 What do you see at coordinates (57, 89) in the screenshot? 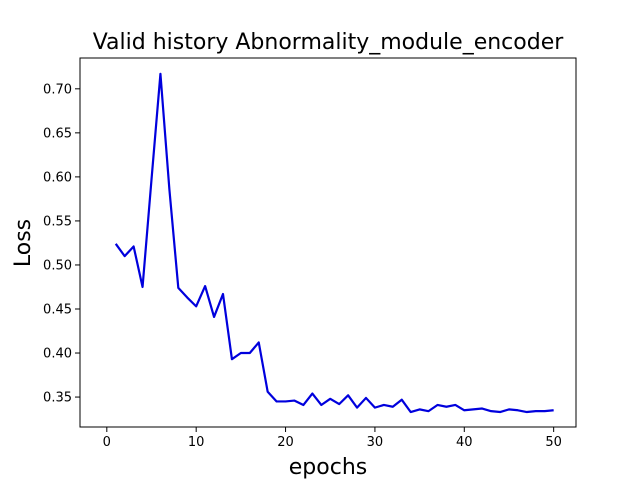
I see `y-tick-label: 0.70` at bounding box center [57, 89].